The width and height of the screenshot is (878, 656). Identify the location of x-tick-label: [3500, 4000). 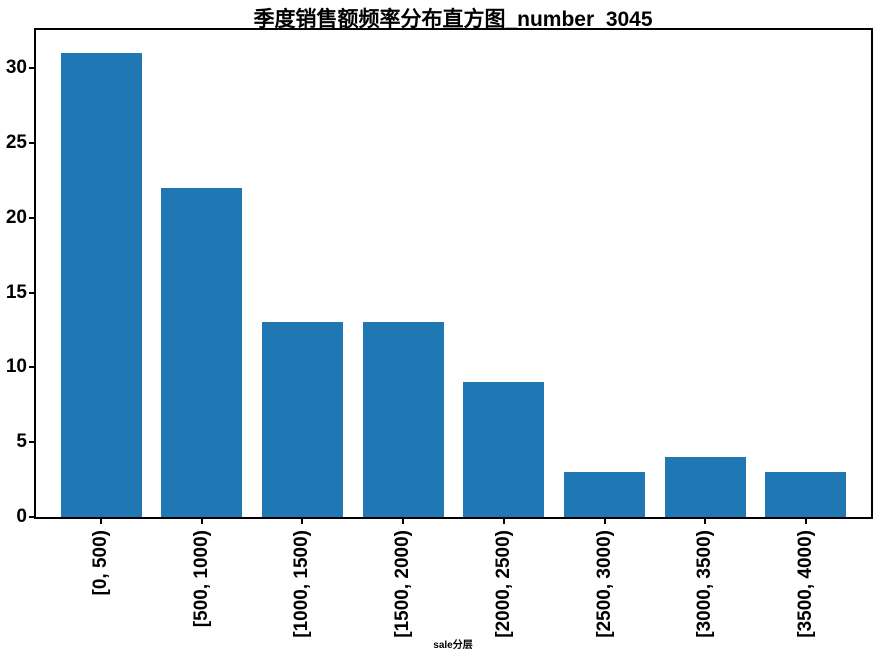
(805, 584).